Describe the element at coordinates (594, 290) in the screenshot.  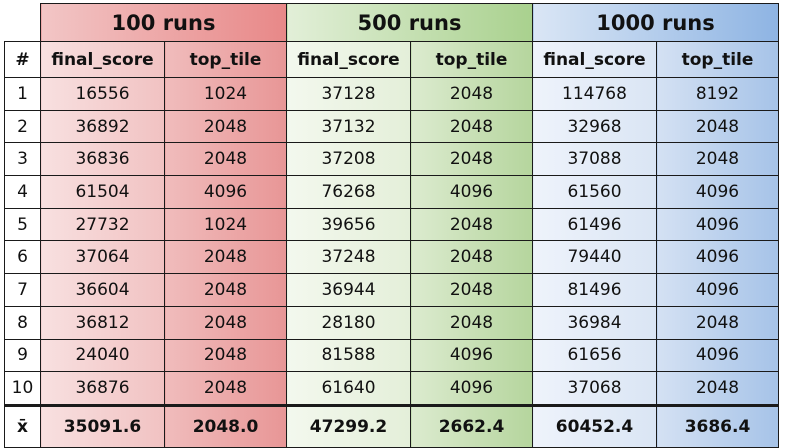
I see `cell-1000-final-score: 81496` at that location.